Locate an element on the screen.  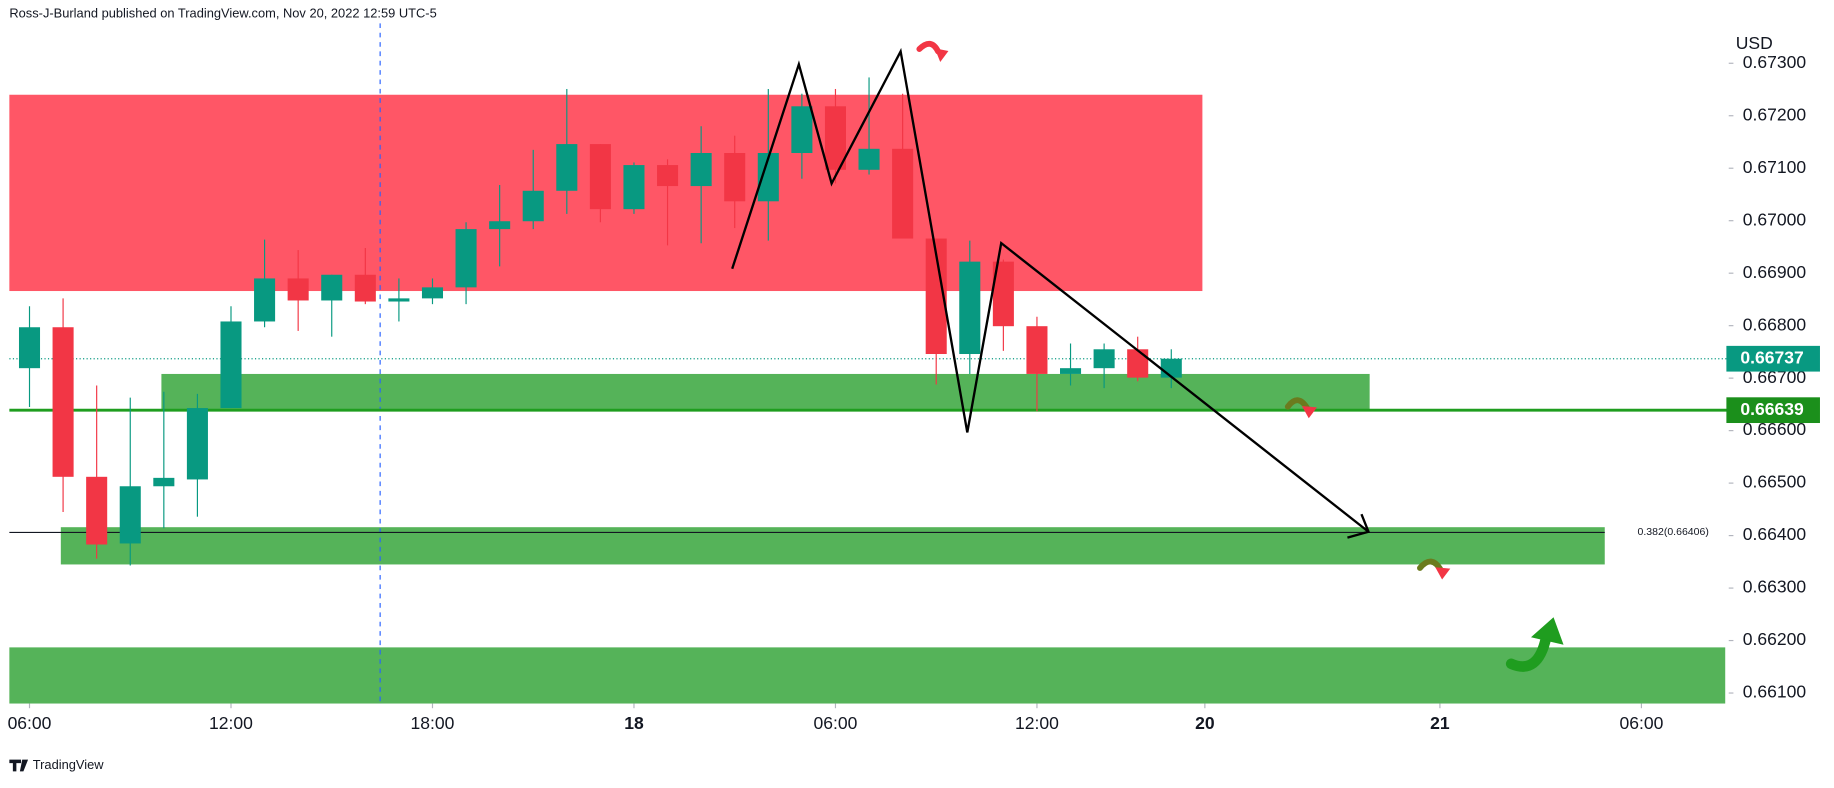
y-tick-label: 0.66100 is located at coordinates (1775, 692).